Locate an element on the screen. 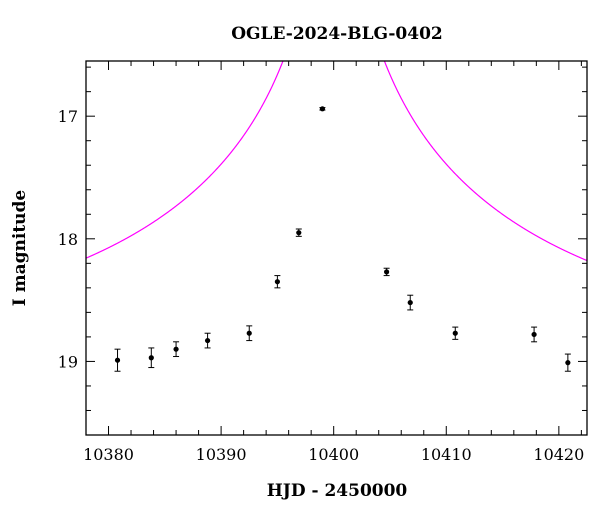  chart-title: OGLE-2024-BLG-0402 is located at coordinates (337, 34).